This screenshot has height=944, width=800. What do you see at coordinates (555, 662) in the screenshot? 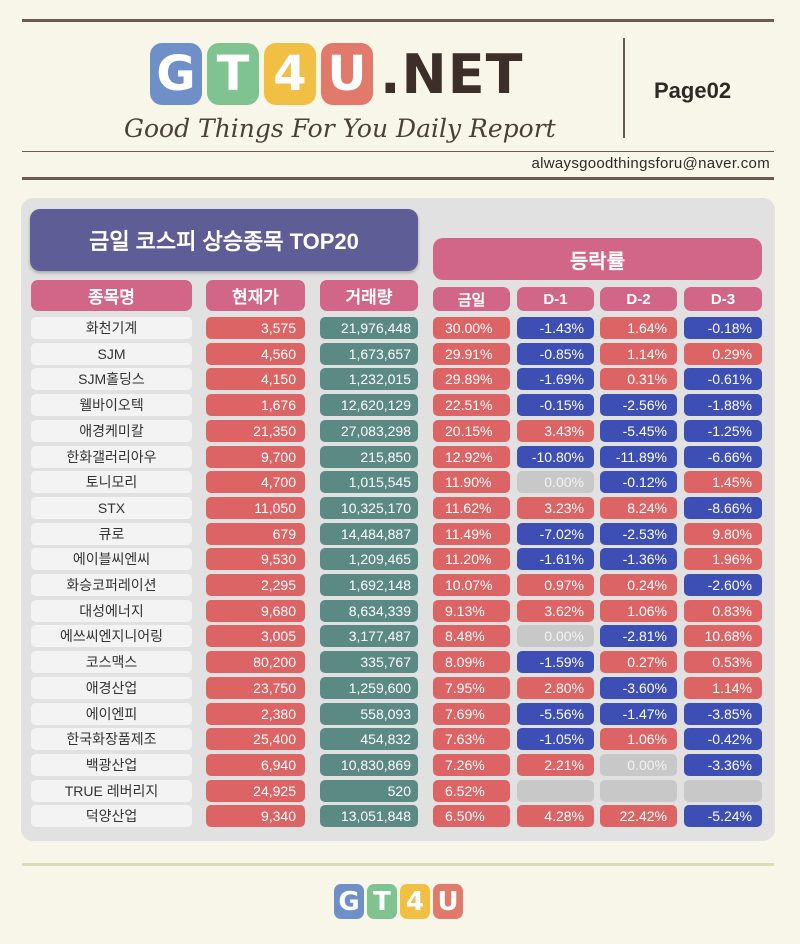
I see `change-d1: -1.59%` at bounding box center [555, 662].